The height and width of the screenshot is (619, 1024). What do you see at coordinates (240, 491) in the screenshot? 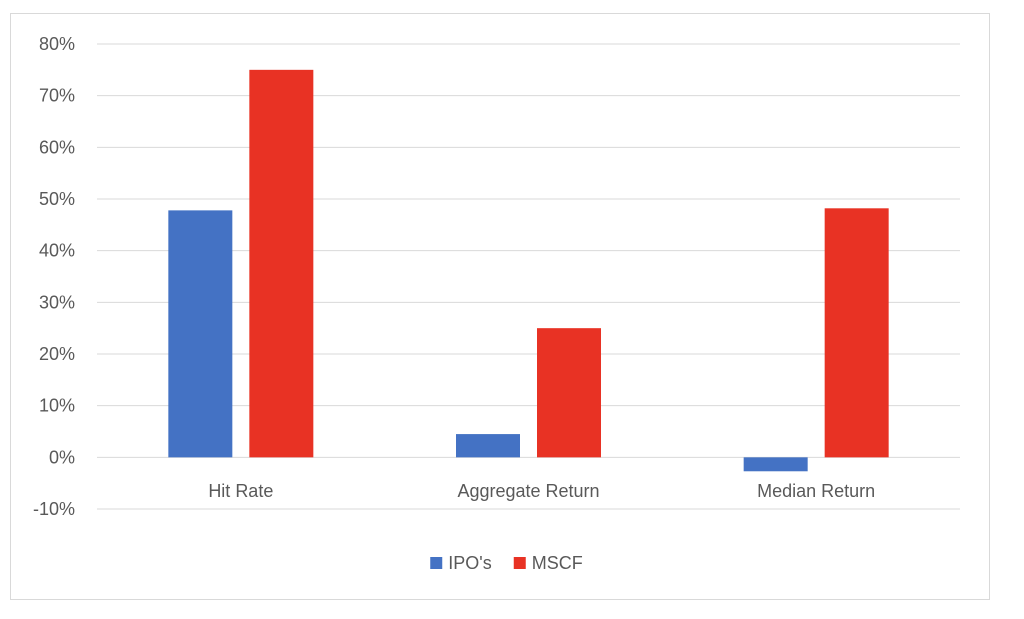
I see `x-category-label: Hit Rate` at bounding box center [240, 491].